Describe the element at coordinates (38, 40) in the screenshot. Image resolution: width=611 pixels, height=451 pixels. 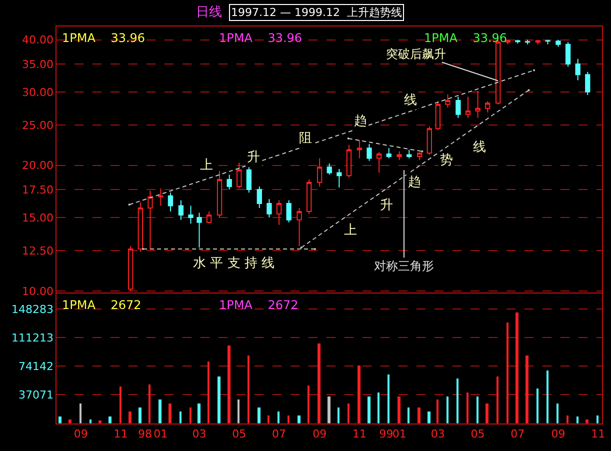
I see `y-tick-label: 40.00` at that location.